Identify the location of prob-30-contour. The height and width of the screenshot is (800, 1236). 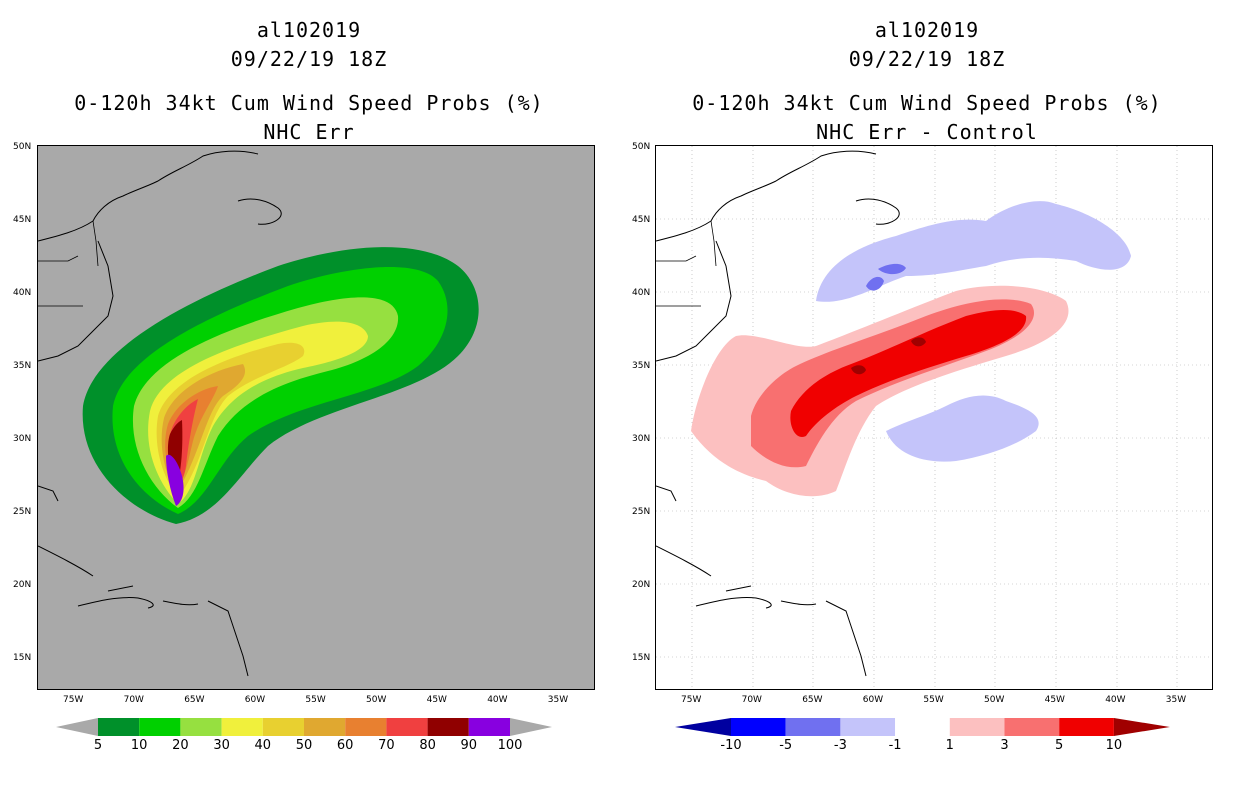
(258, 412).